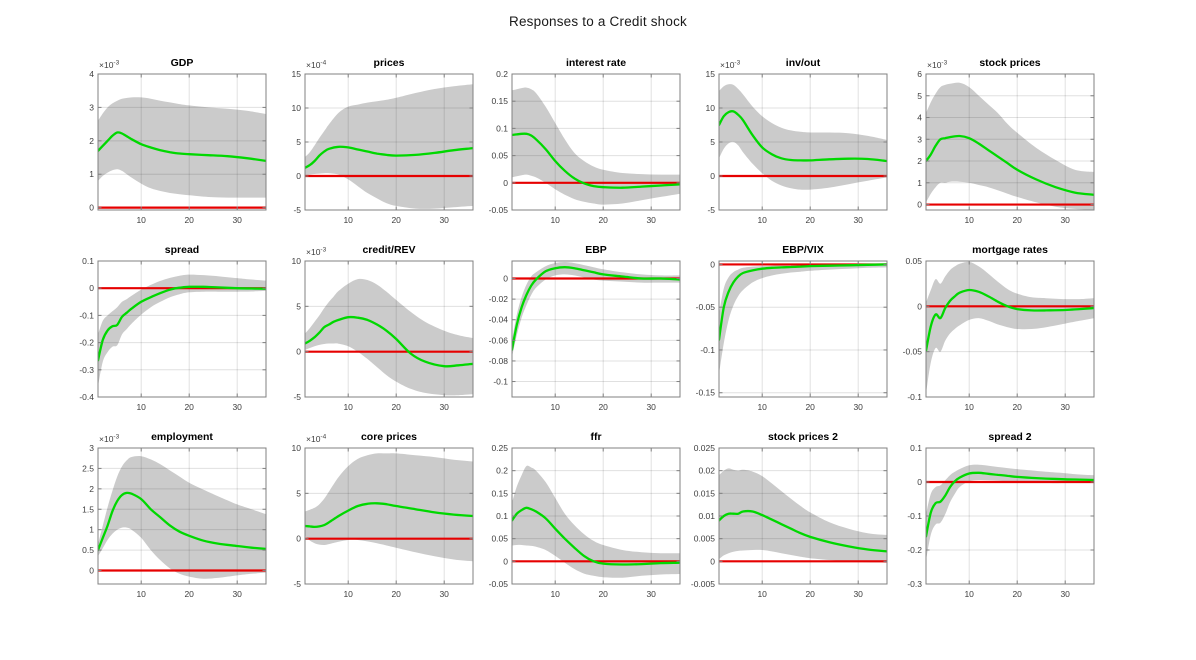  I want to click on chart-credit-rev: 10 20 30 -5 0 5 10 ×10-3 credit/REV, so click(373, 330).